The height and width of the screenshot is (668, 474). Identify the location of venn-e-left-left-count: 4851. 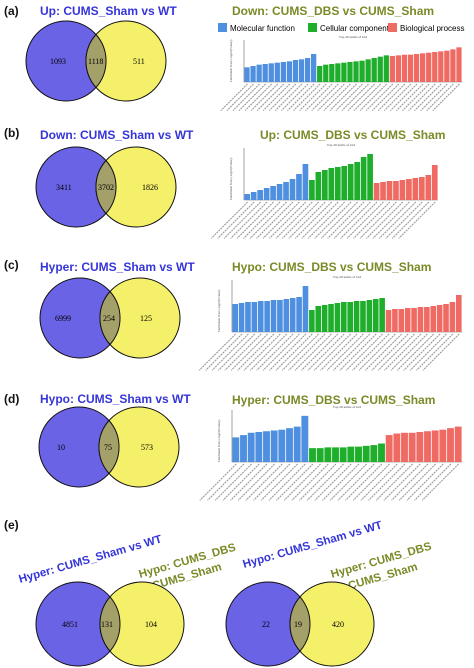
(70, 624).